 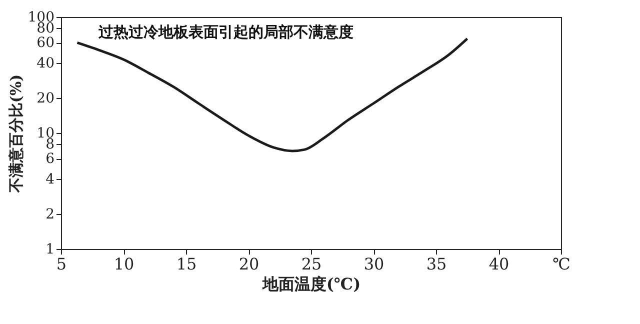 I want to click on x-axis-title: 地面温度(℃), so click(x=311, y=284).